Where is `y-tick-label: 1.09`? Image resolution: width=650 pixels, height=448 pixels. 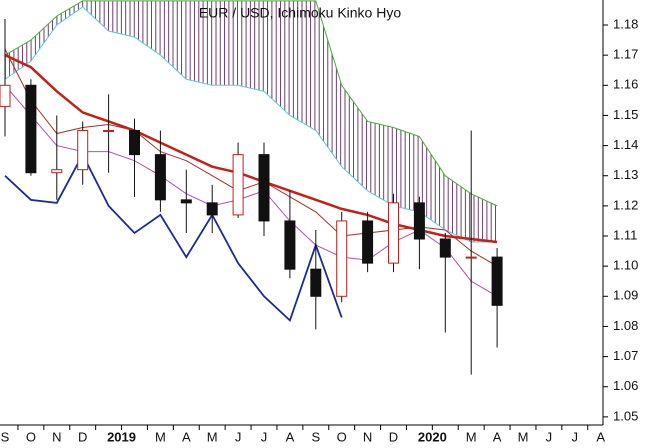
y-tick-label: 1.09 is located at coordinates (625, 295).